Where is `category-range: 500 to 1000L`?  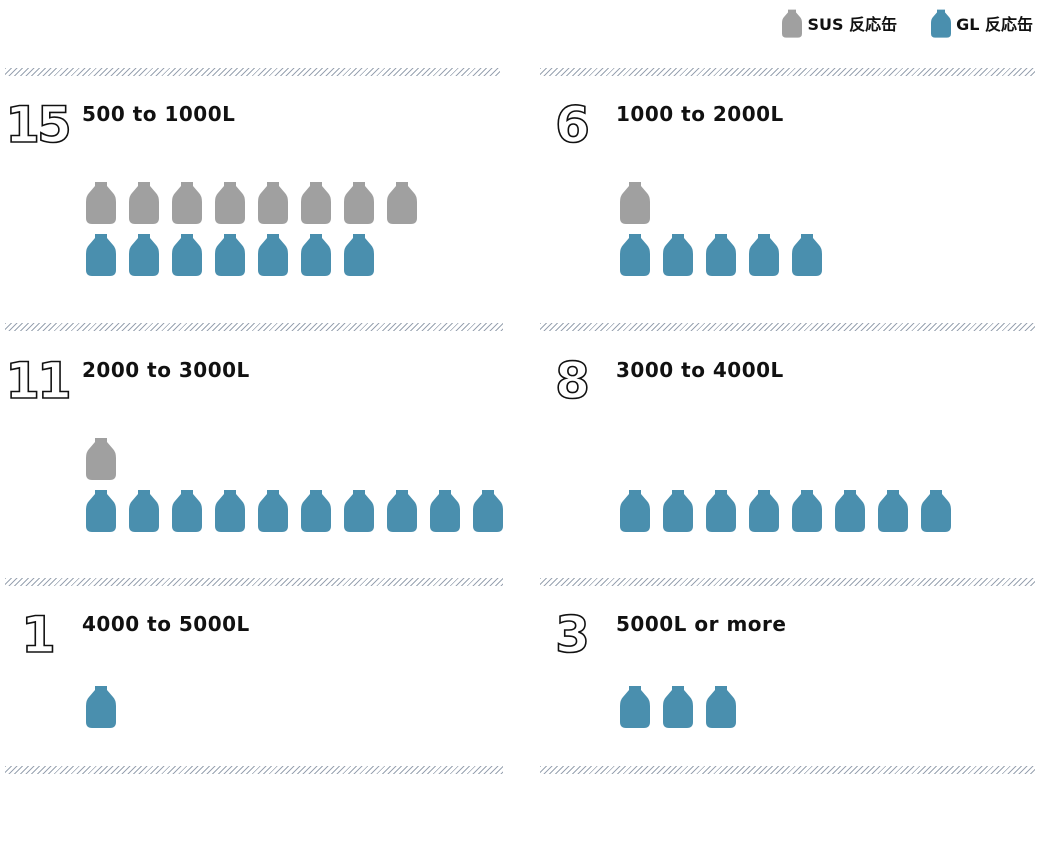 category-range: 500 to 1000L is located at coordinates (159, 114).